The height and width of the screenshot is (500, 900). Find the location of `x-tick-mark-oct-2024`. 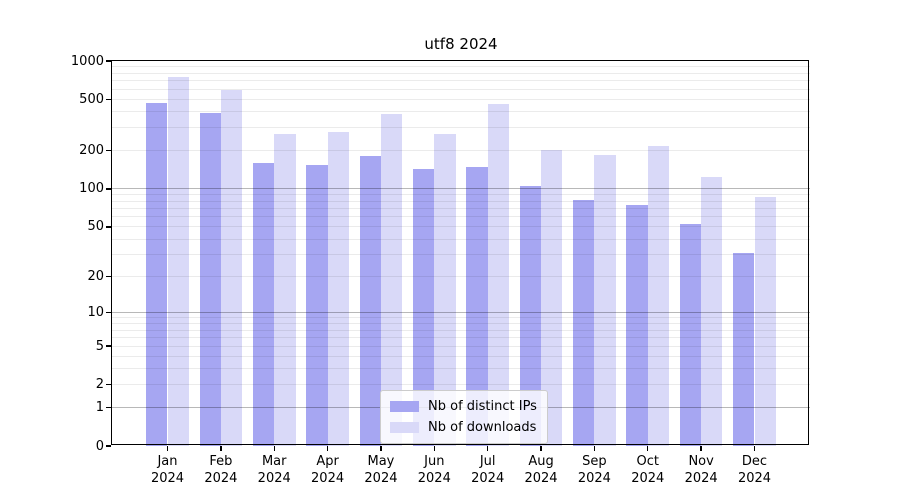

x-tick-mark-oct-2024 is located at coordinates (648, 448).